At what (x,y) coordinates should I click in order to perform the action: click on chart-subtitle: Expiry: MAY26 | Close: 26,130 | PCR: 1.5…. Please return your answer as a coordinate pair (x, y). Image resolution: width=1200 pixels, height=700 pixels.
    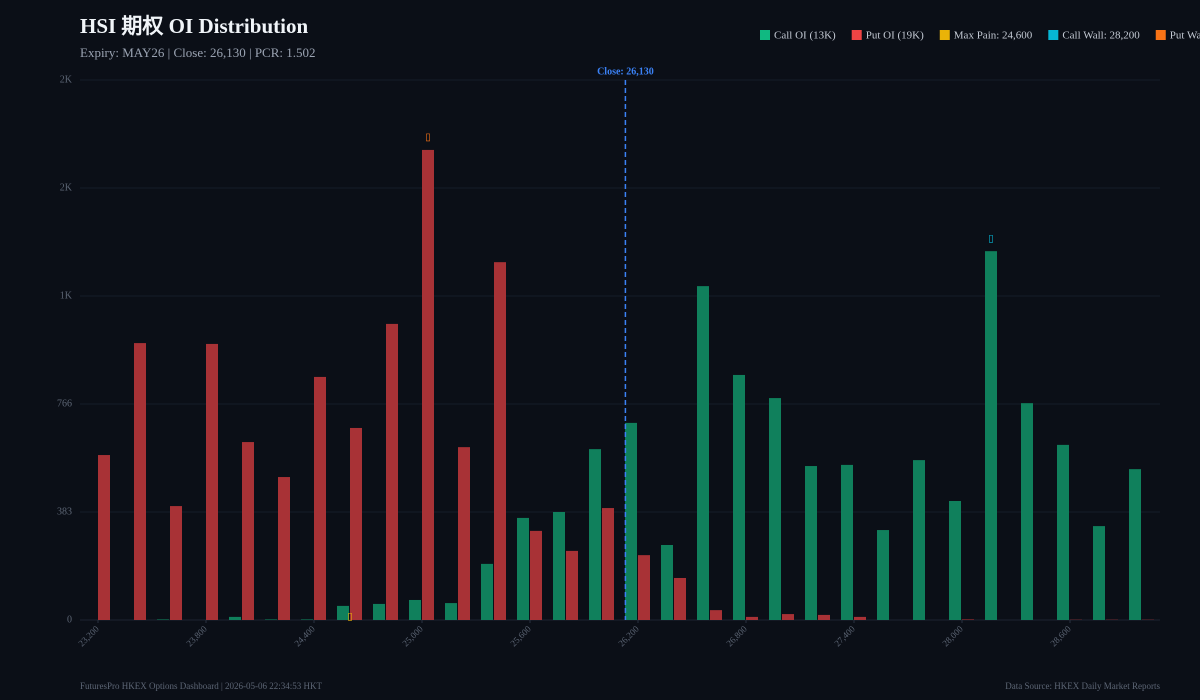
    Looking at the image, I should click on (198, 52).